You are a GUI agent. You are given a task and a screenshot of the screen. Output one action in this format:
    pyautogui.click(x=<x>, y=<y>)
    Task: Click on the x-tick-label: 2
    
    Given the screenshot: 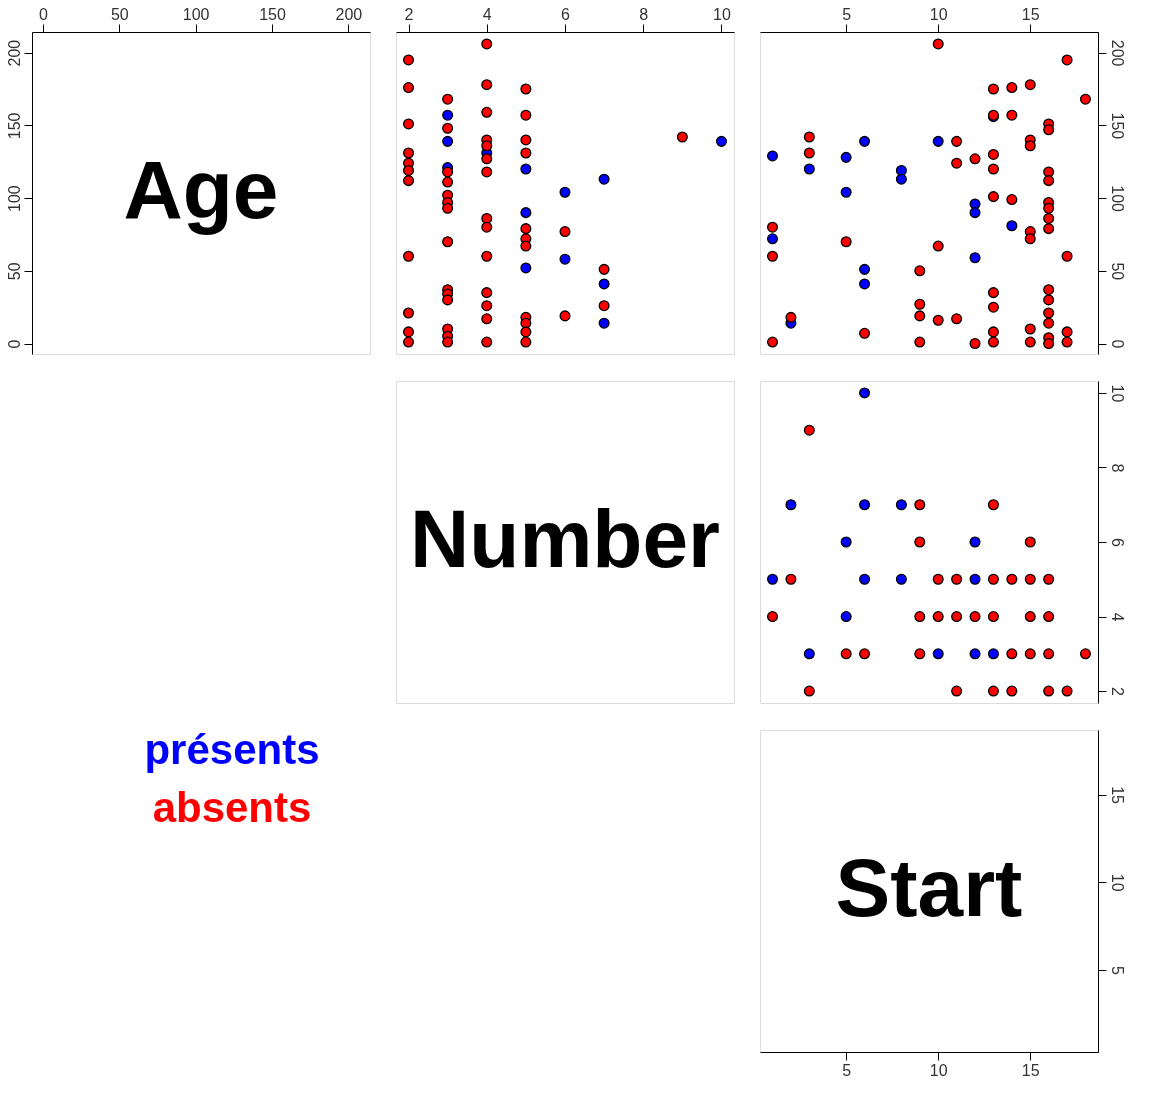 What is the action you would take?
    pyautogui.click(x=409, y=14)
    